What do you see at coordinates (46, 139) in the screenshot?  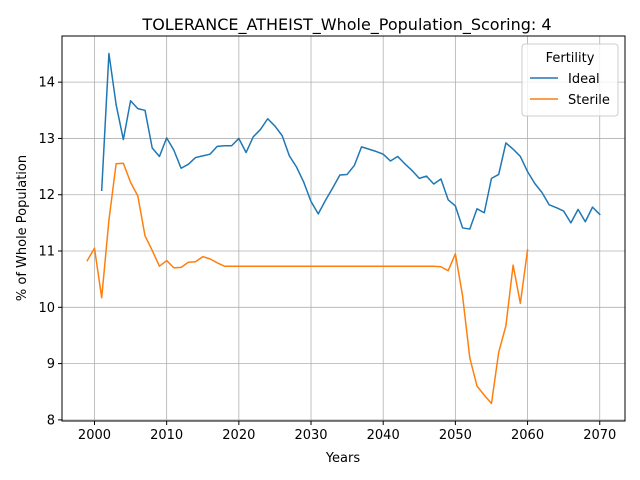 I see `y-tick-label: 13` at bounding box center [46, 139].